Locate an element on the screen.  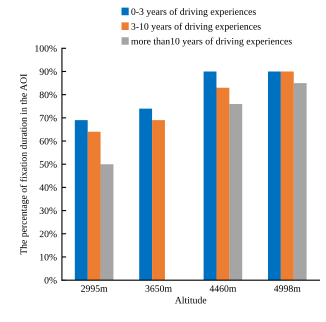
legend-label: 0-3 years of driving experiences is located at coordinates (193, 12).